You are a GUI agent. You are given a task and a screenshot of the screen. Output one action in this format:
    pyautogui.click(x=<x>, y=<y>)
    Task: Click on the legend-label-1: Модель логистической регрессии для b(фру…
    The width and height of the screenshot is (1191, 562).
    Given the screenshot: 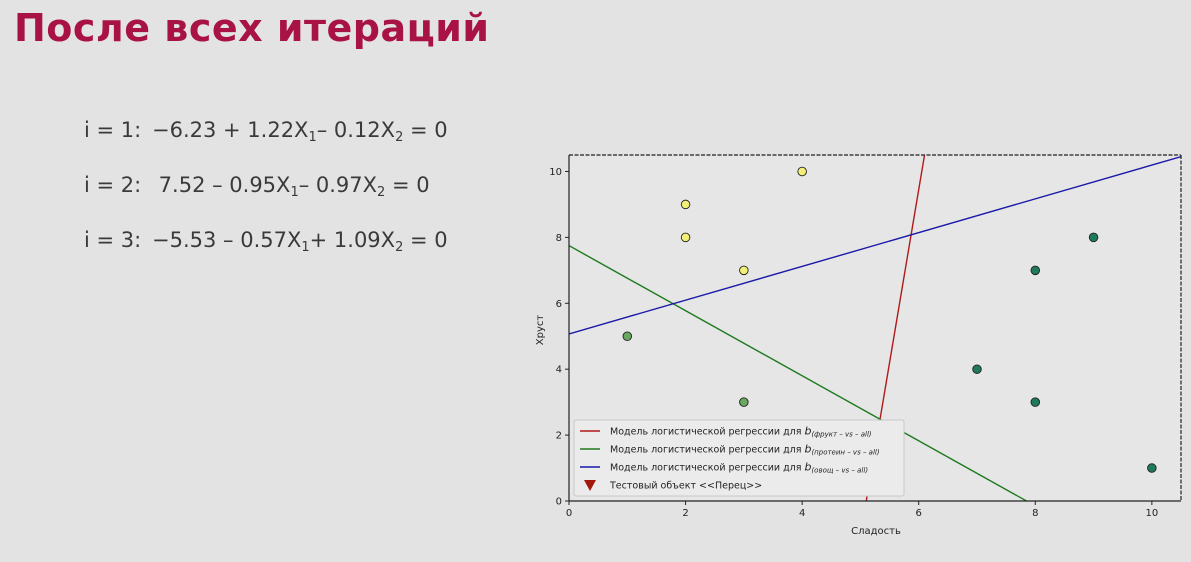 What is the action you would take?
    pyautogui.click(x=741, y=432)
    